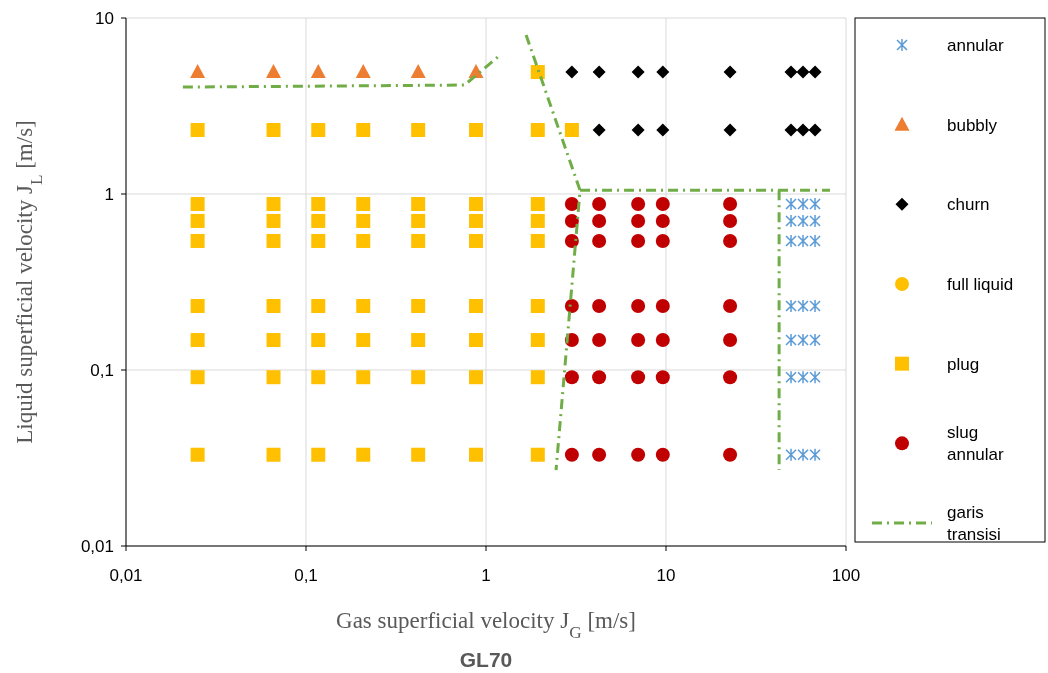  Describe the element at coordinates (486, 625) in the screenshot. I see `x-axis-title: Gas superficial velocity J$_{G}$ [m/s]` at that location.